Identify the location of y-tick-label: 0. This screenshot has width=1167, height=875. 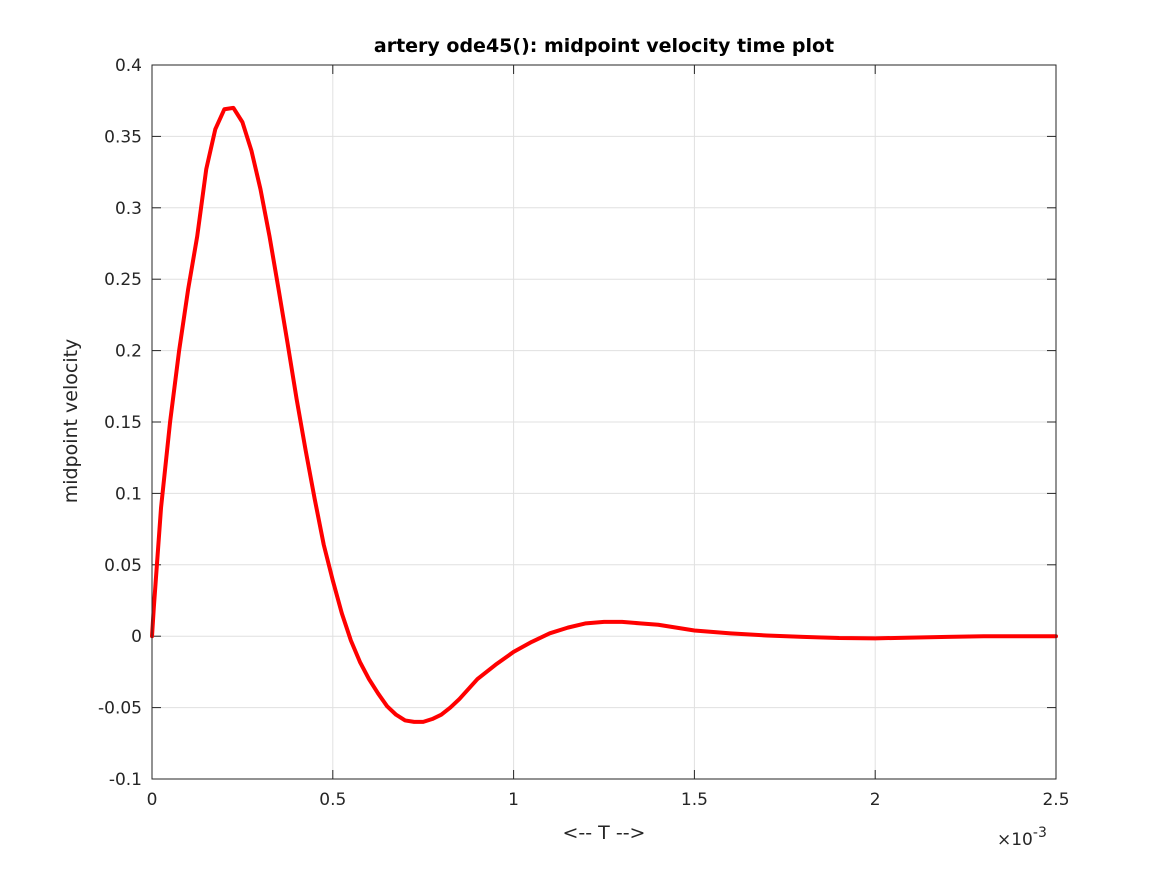
(136, 637).